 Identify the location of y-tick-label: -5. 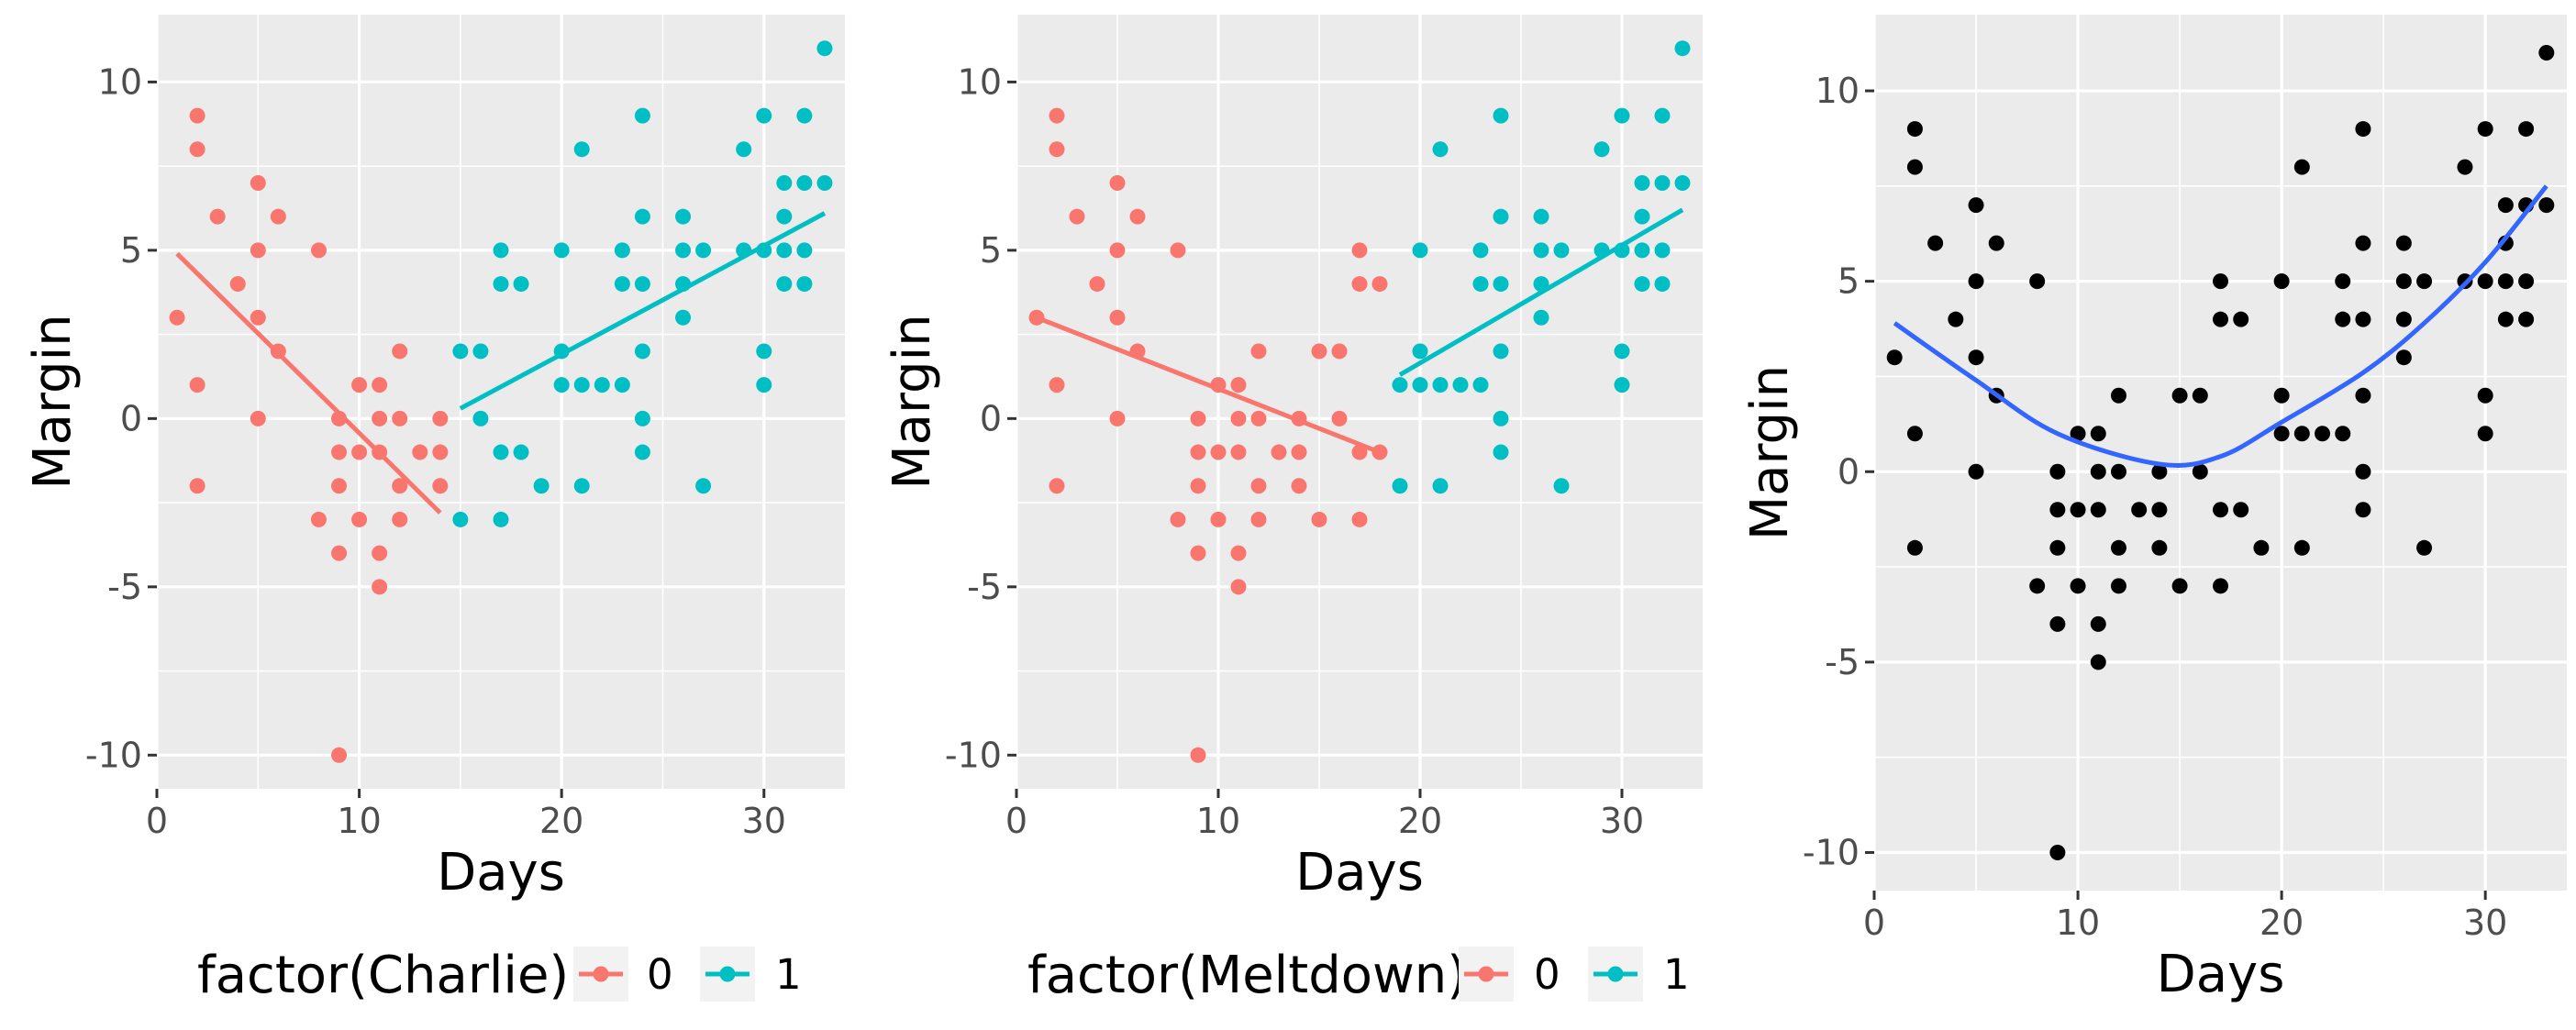
(984, 587).